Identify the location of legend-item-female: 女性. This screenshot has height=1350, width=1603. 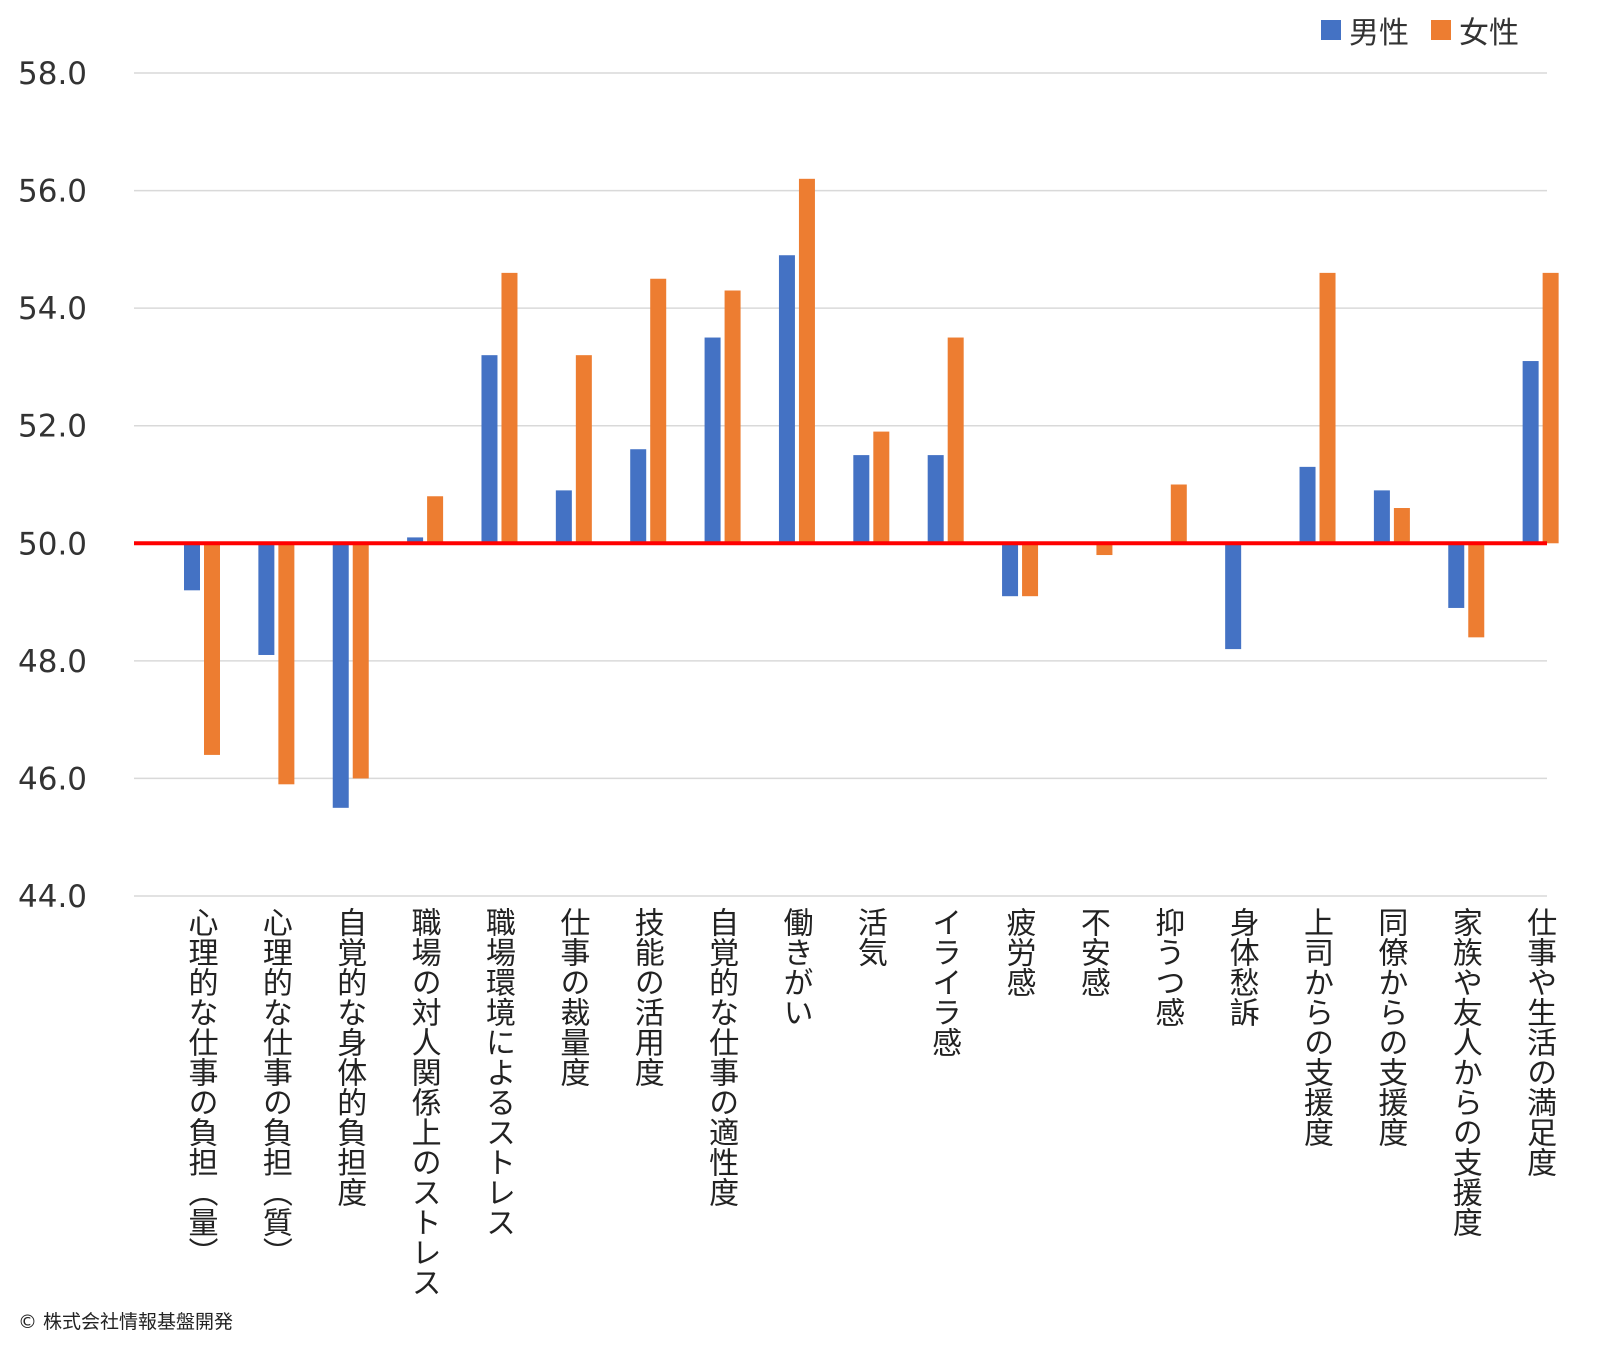
(1475, 30).